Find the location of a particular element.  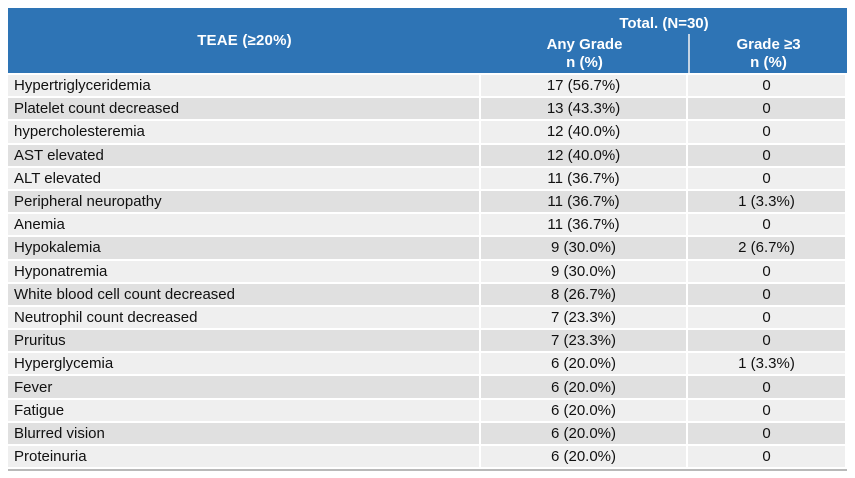

cell-any-grade: 8 (26.7%) is located at coordinates (583, 294).